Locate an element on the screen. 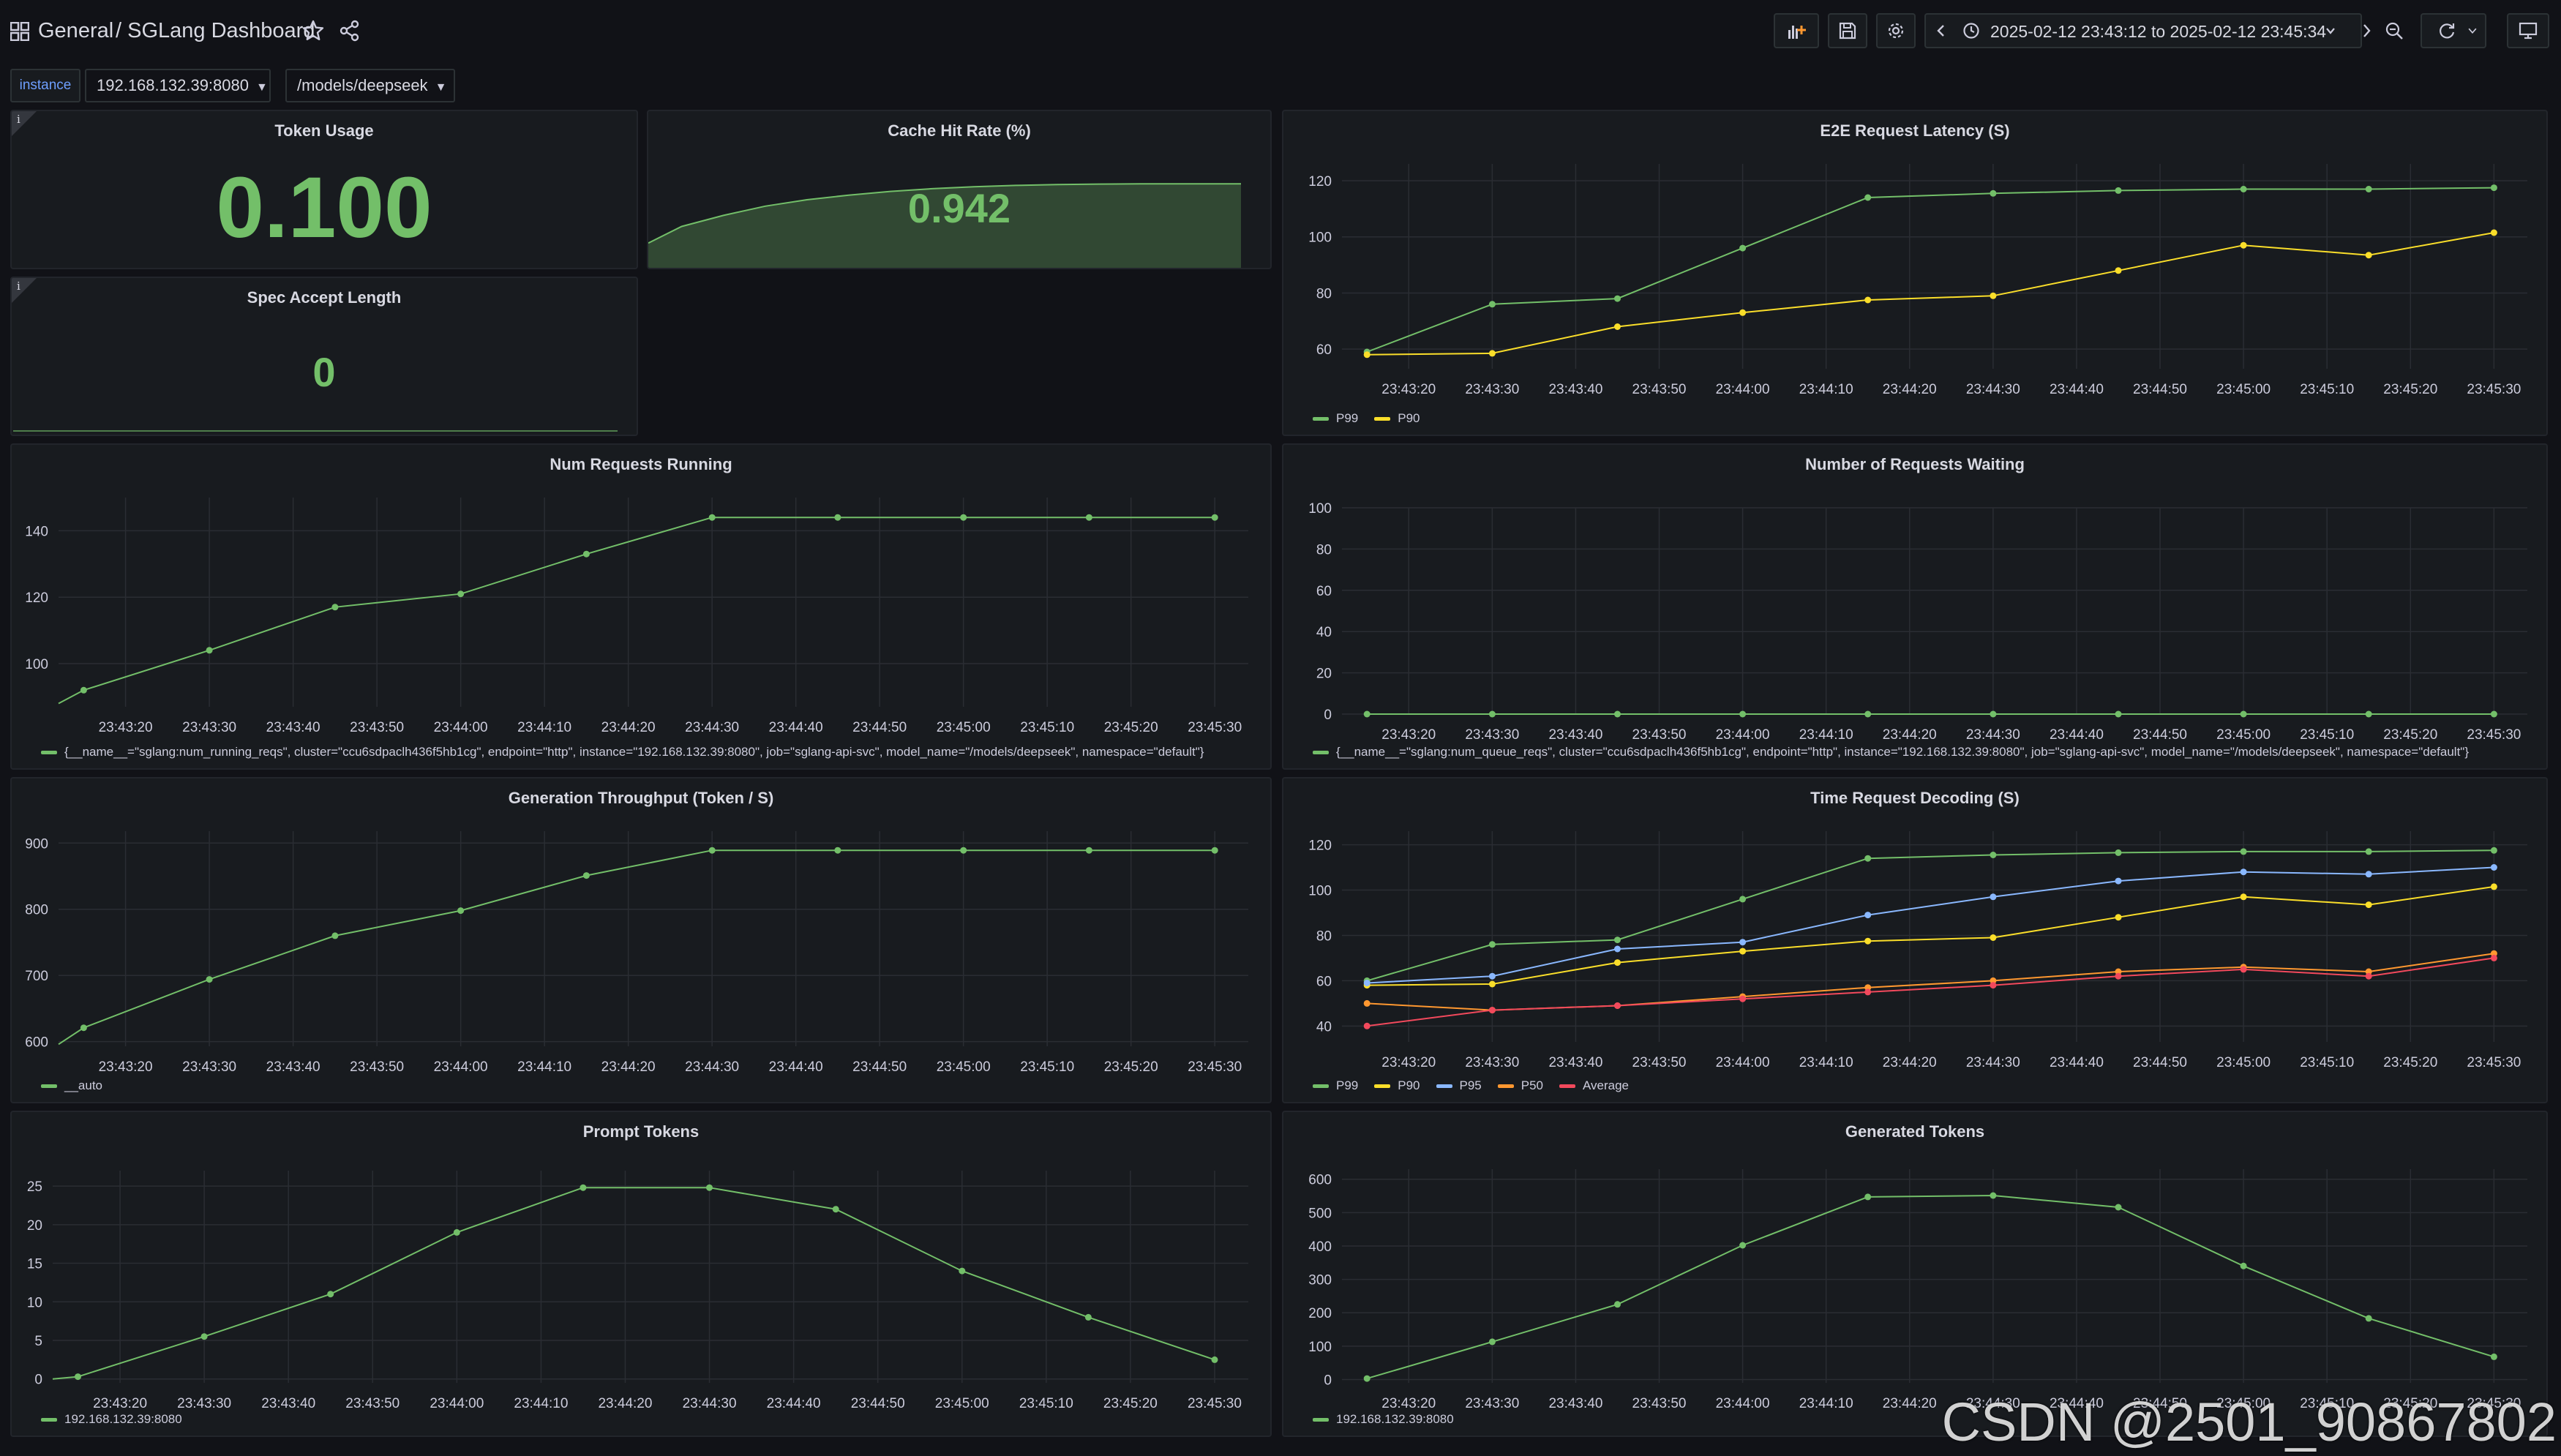  x-tick-label: 23:44:30 is located at coordinates (1993, 389).